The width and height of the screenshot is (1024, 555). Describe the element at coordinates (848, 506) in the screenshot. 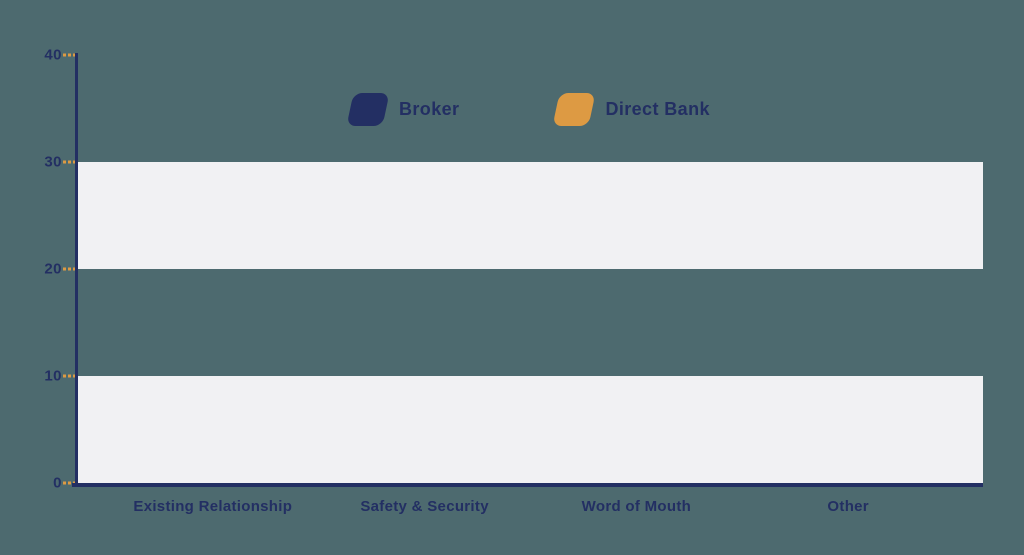

I see `category-label: Other` at that location.